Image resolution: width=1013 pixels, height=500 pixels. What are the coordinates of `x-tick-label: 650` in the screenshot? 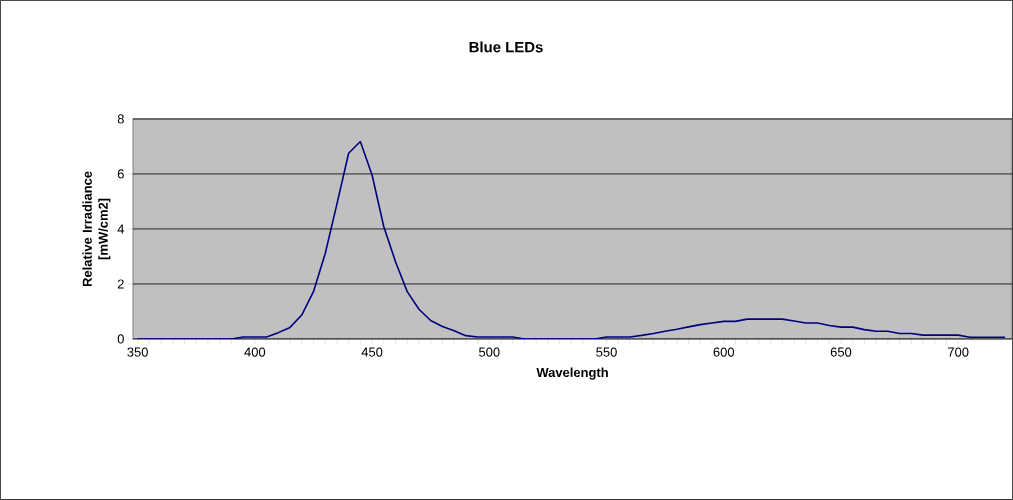 It's located at (841, 352).